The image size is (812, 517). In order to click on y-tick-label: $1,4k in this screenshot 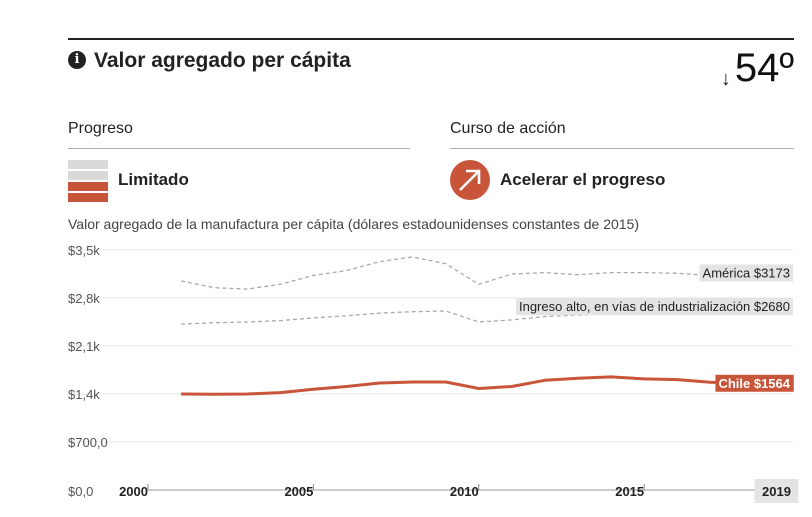, I will do `click(84, 394)`.